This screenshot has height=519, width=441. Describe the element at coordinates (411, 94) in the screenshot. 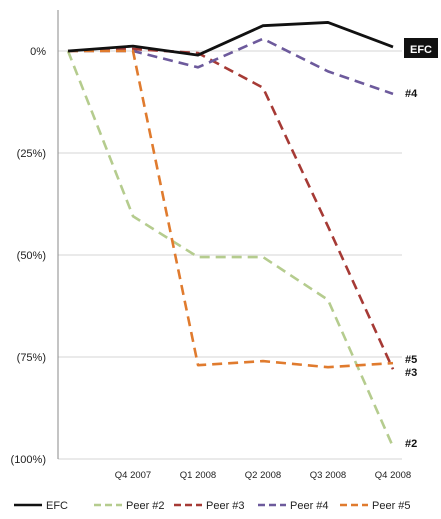

I see `end-label-4: #4` at that location.